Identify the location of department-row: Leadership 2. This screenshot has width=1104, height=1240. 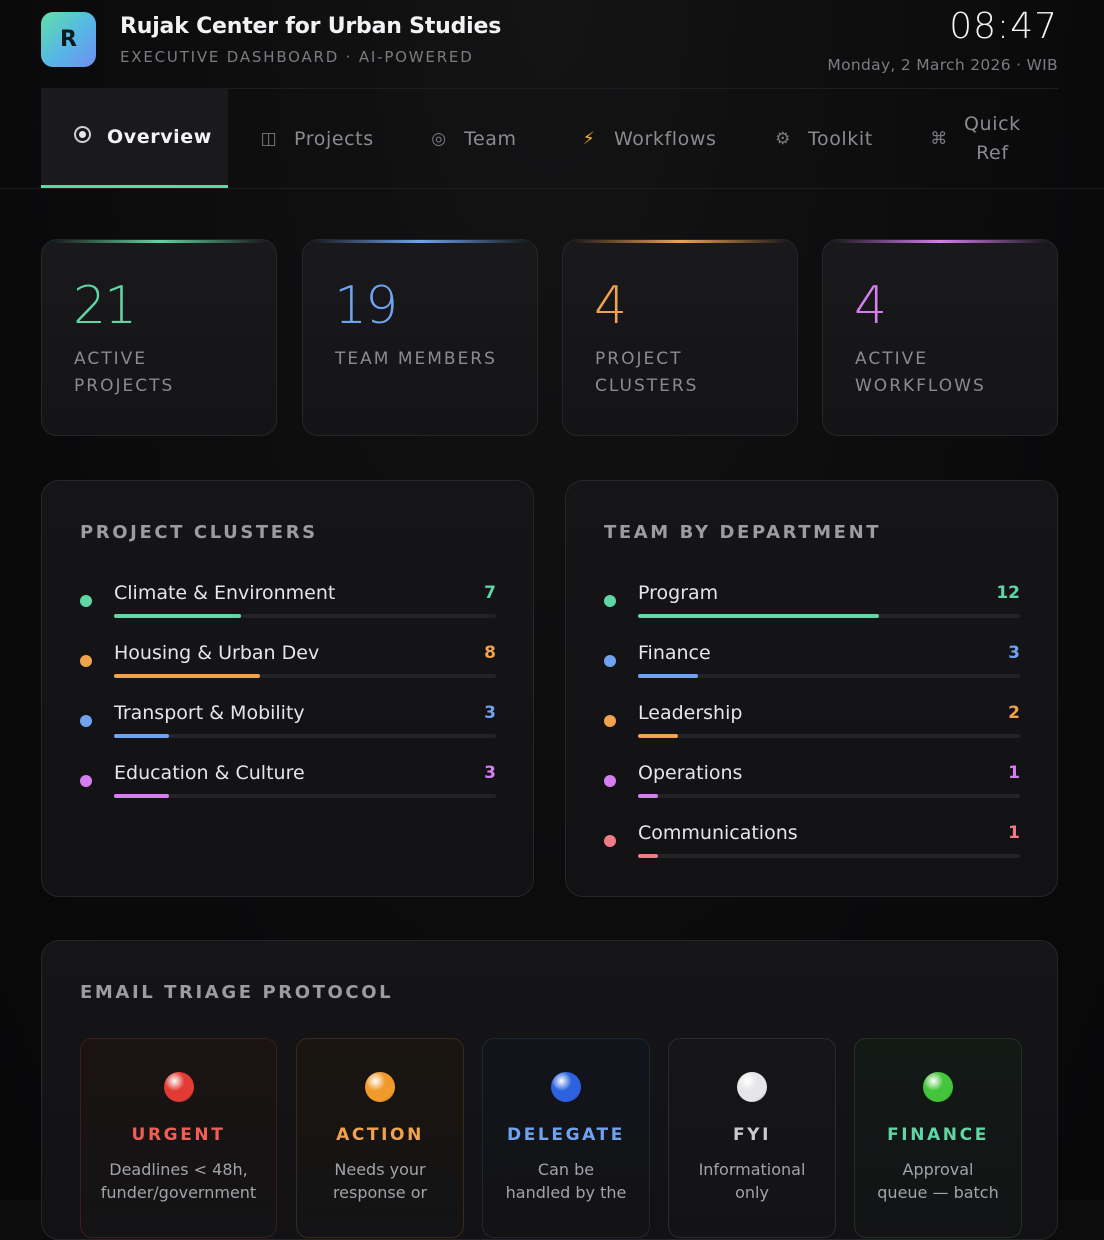
(812, 722).